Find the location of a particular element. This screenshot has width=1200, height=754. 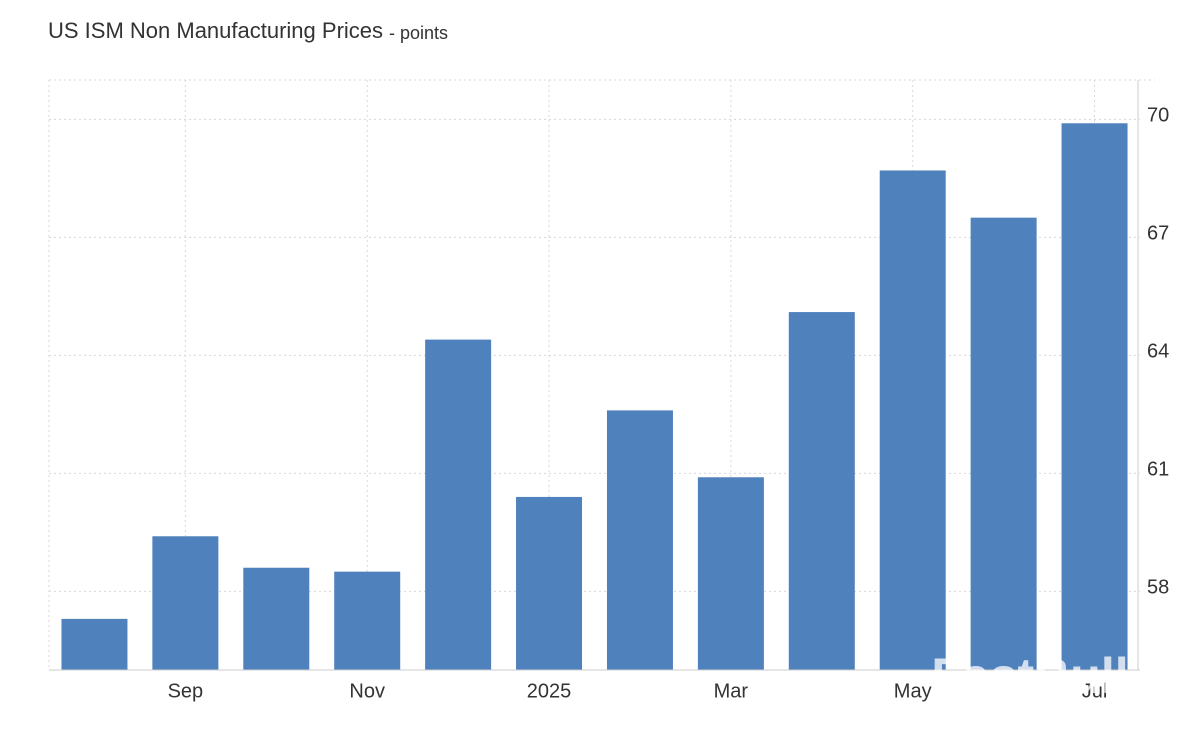

y-tick-label: 61 is located at coordinates (1158, 470).